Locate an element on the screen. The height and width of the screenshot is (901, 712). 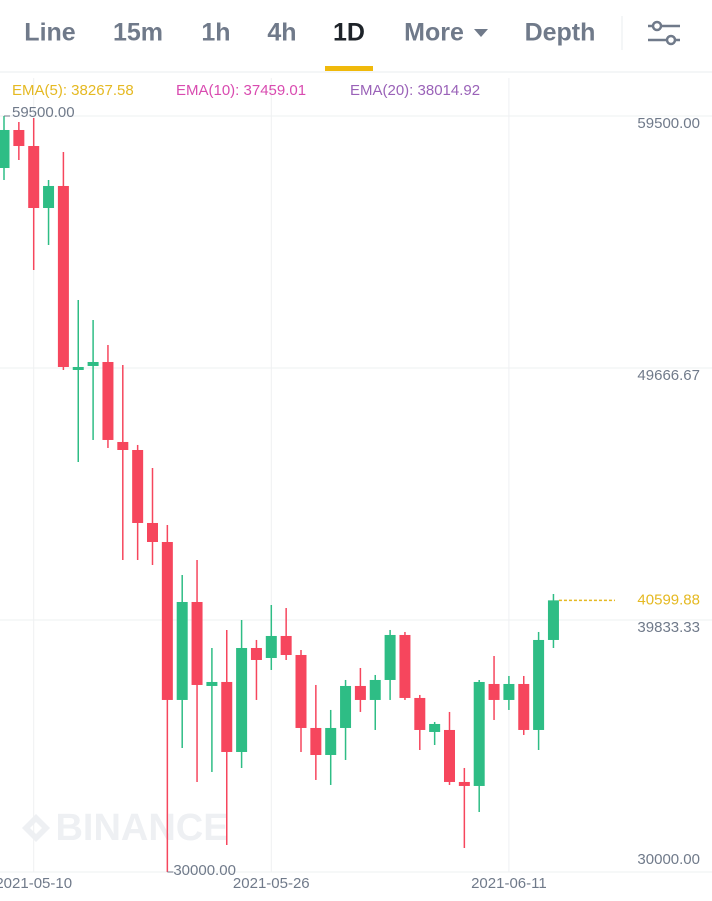
y-tick-label: 39833.33 is located at coordinates (668, 627).